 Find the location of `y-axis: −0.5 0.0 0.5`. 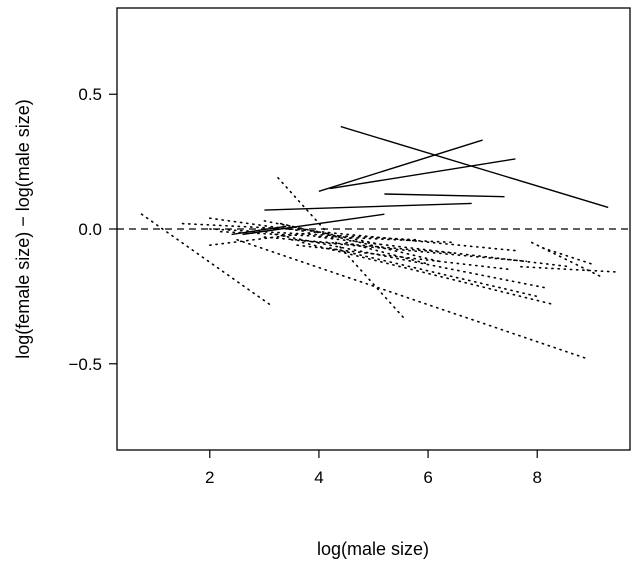

y-axis: −0.5 0.0 0.5 is located at coordinates (92, 229).